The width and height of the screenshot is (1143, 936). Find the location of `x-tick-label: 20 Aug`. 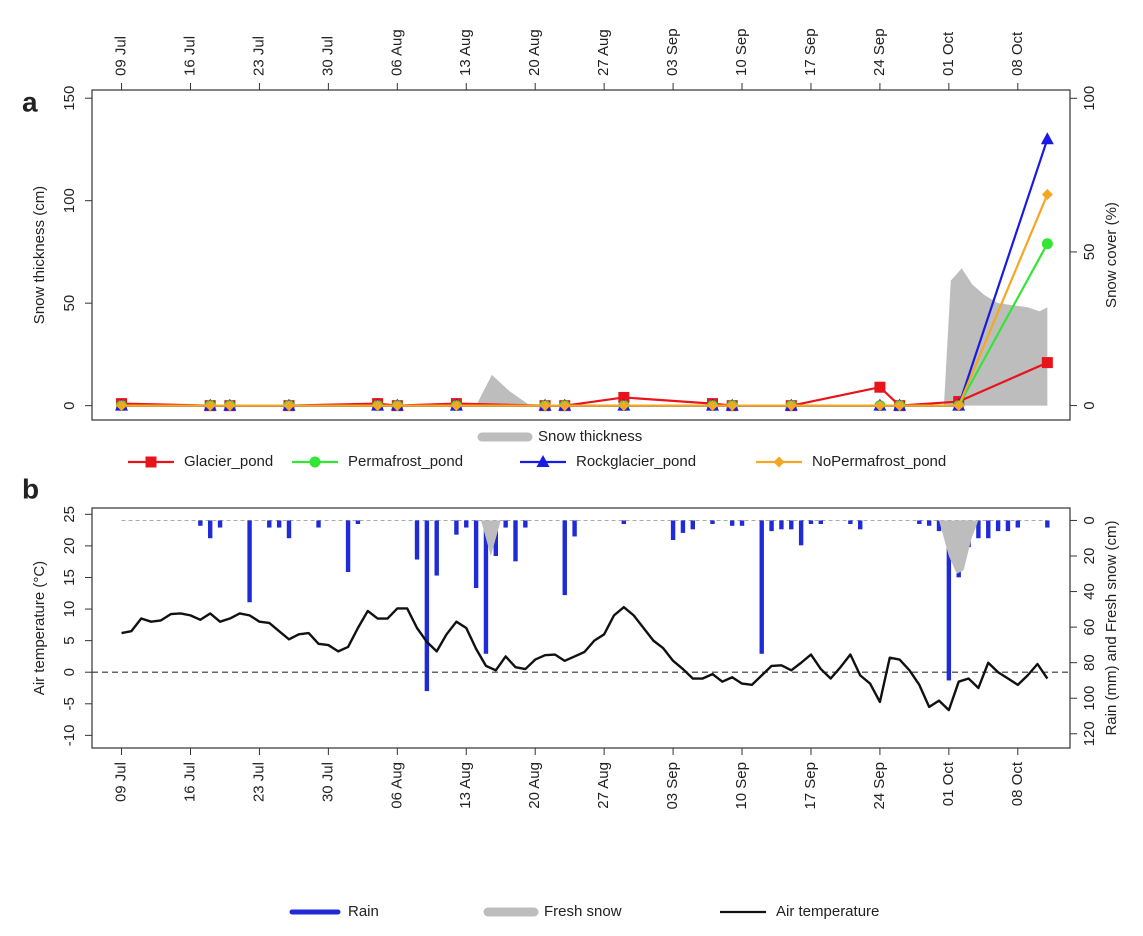

x-tick-label: 20 Aug is located at coordinates (534, 52).